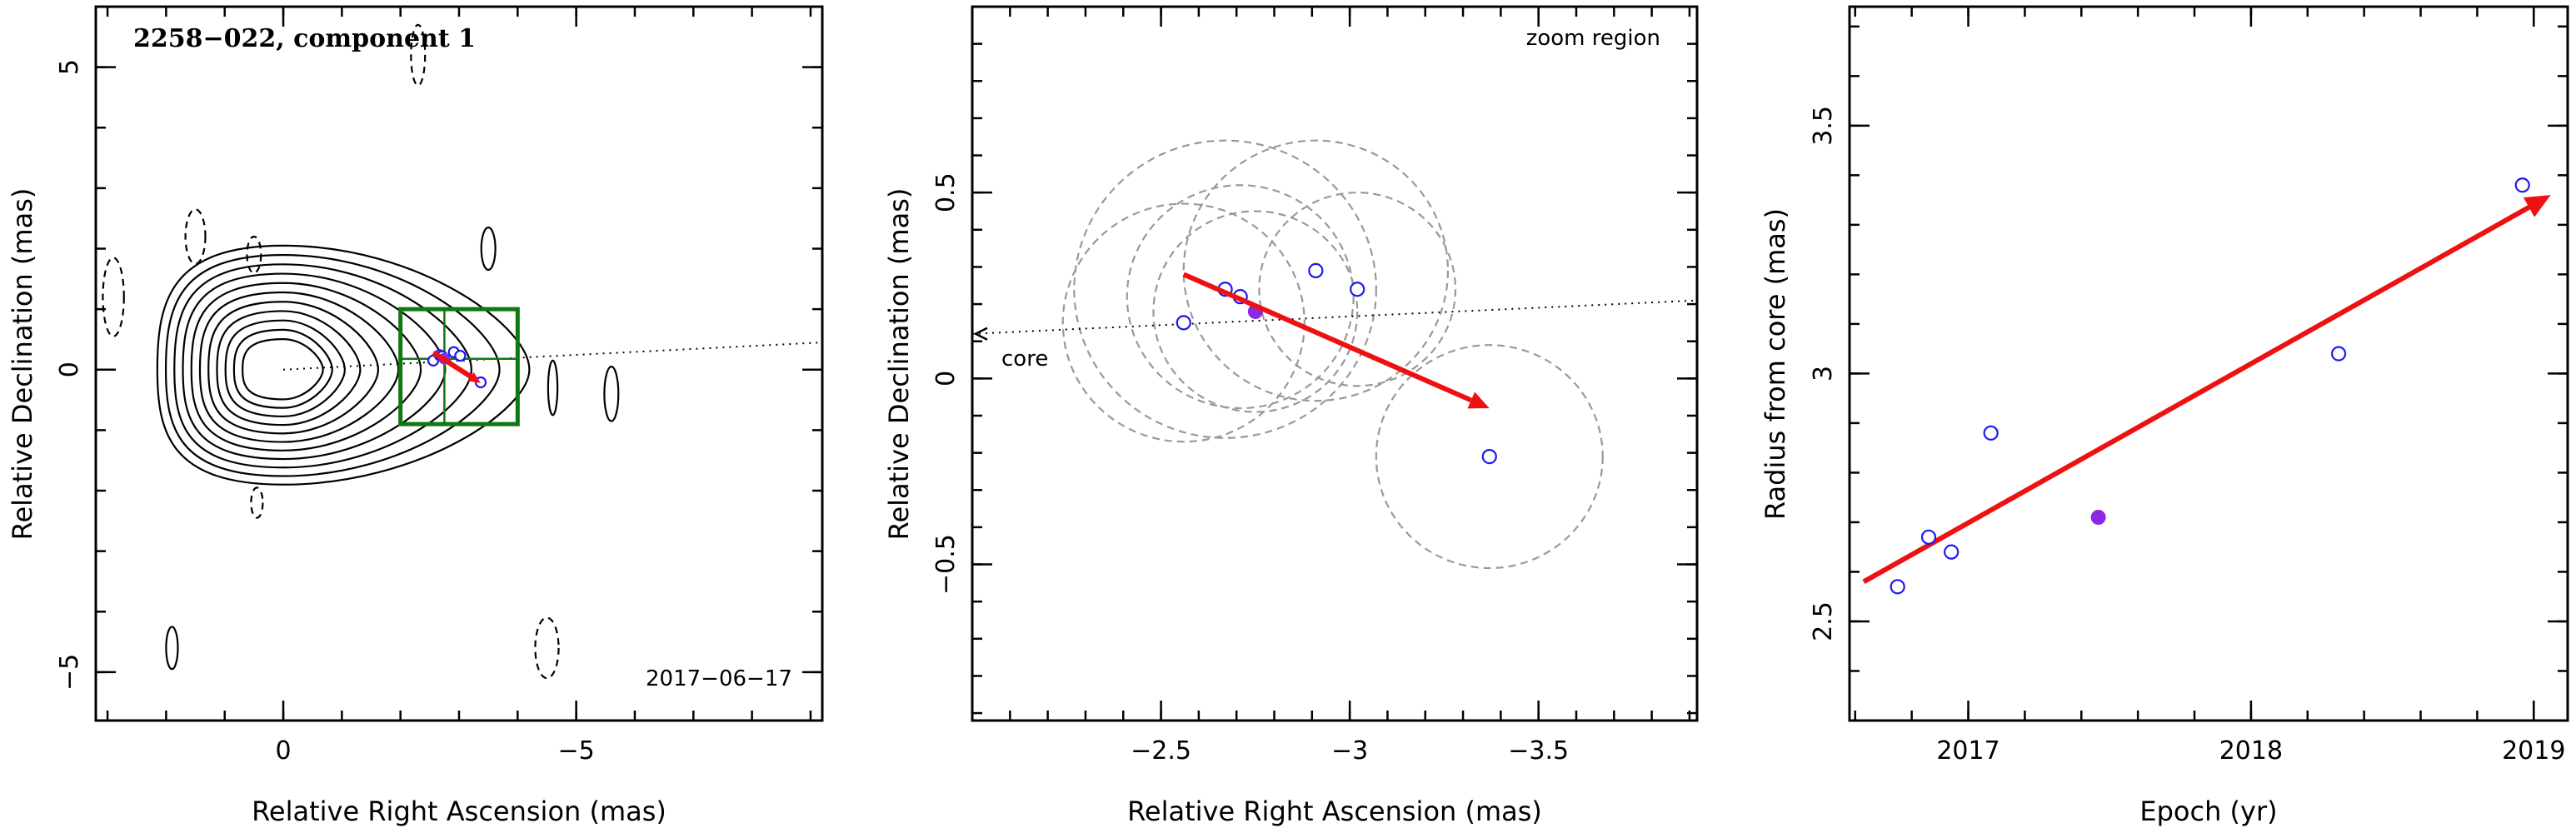 The image size is (2576, 833). Describe the element at coordinates (1538, 751) in the screenshot. I see `p2-xtick-label: −3.5` at that location.